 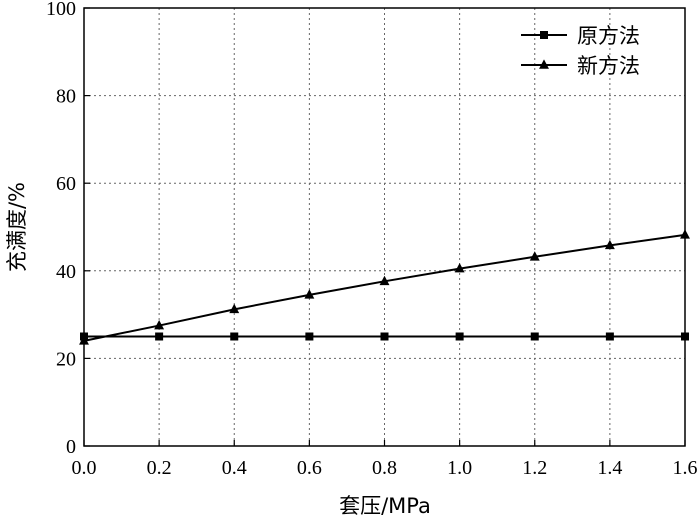 What do you see at coordinates (66, 272) in the screenshot?
I see `y-tick-label: 40` at bounding box center [66, 272].